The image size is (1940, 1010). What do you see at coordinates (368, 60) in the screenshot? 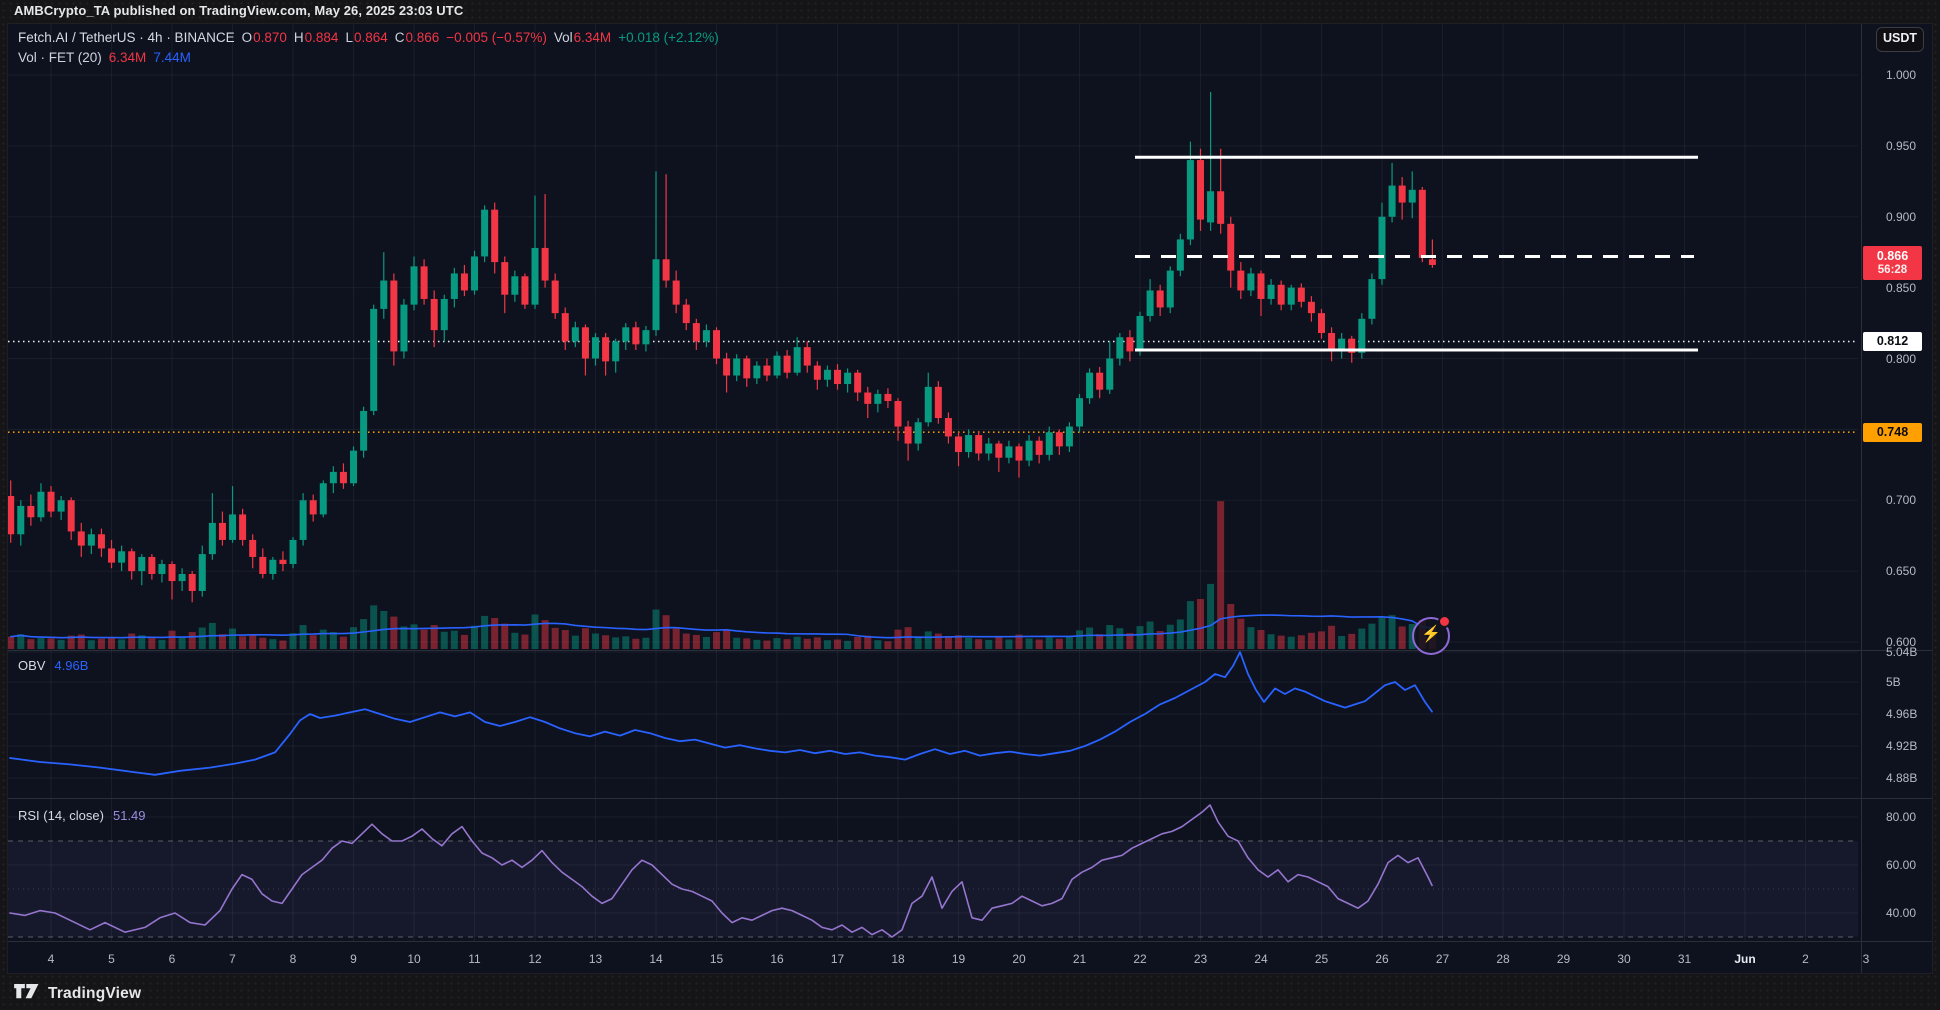
I see `volume-indicator-row: Vol · FET (20) 6.34M 7.44M` at bounding box center [368, 60].